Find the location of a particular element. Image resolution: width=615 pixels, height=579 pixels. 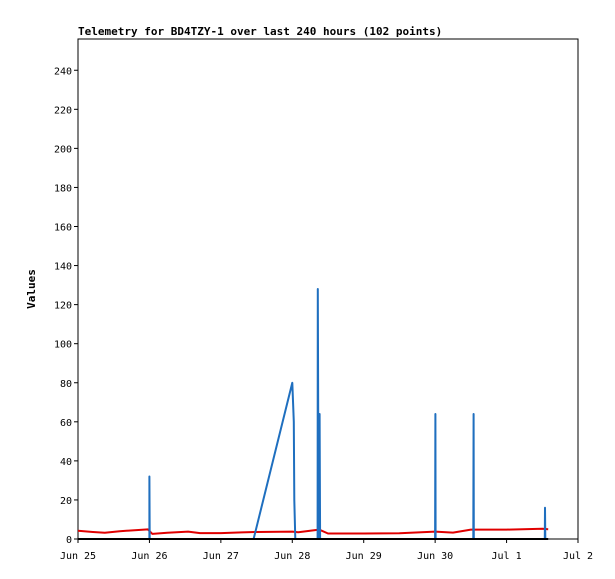

x-tick-label: Jun 29 is located at coordinates (364, 556).